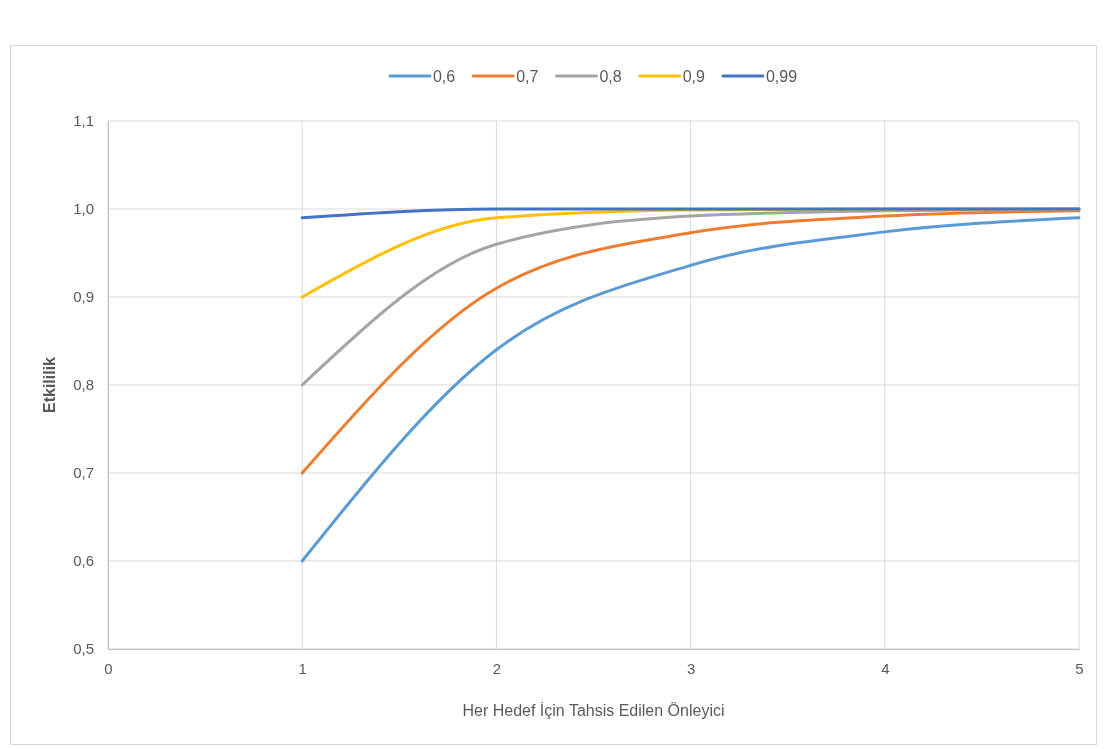 The image size is (1109, 749). Describe the element at coordinates (694, 76) in the screenshot. I see `legend-label: 0,9` at that location.